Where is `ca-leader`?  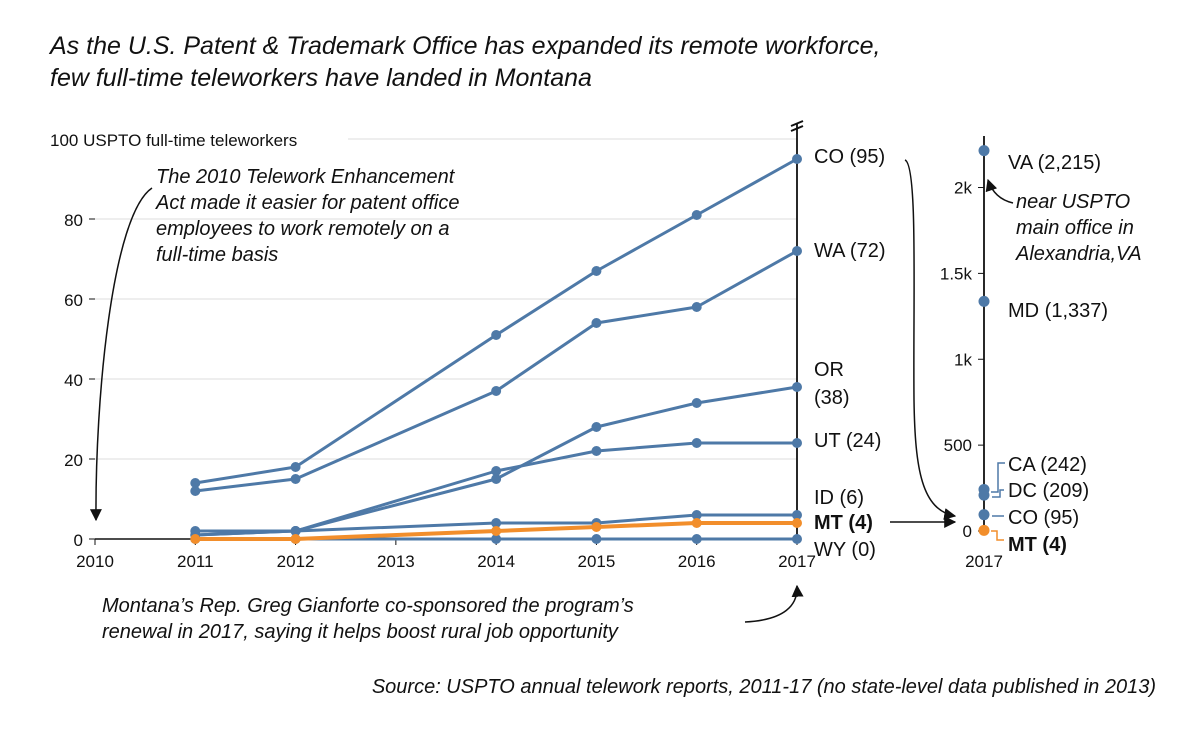
ca-leader is located at coordinates (998, 477).